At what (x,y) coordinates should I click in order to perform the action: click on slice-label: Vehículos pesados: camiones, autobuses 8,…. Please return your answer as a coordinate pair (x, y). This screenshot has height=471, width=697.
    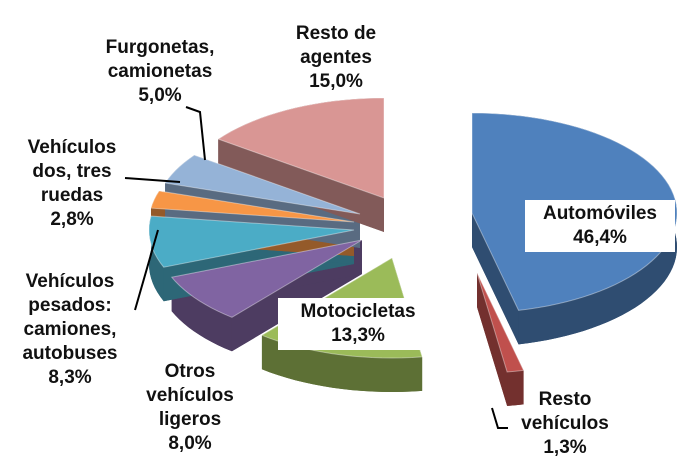
    Looking at the image, I should click on (70, 330).